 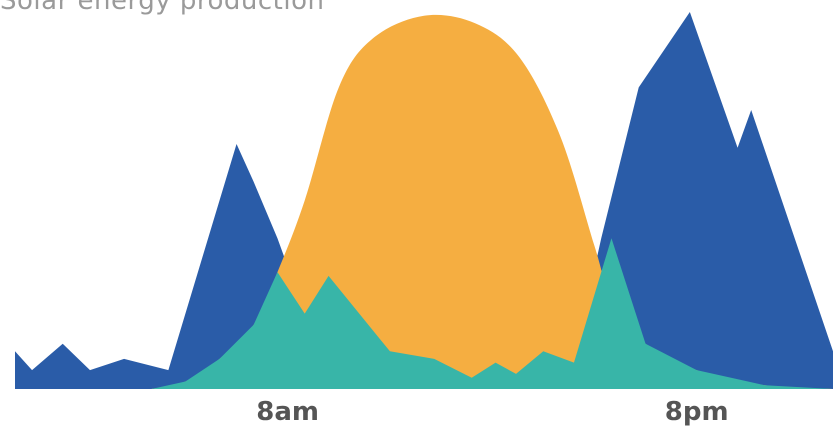 I want to click on x-tick-label: 8pm, so click(x=697, y=412).